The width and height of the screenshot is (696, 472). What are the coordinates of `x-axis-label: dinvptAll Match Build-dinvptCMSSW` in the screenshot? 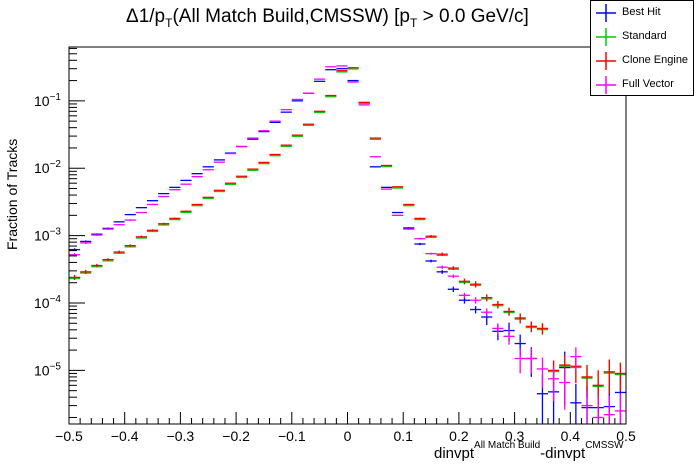 It's located at (529, 451).